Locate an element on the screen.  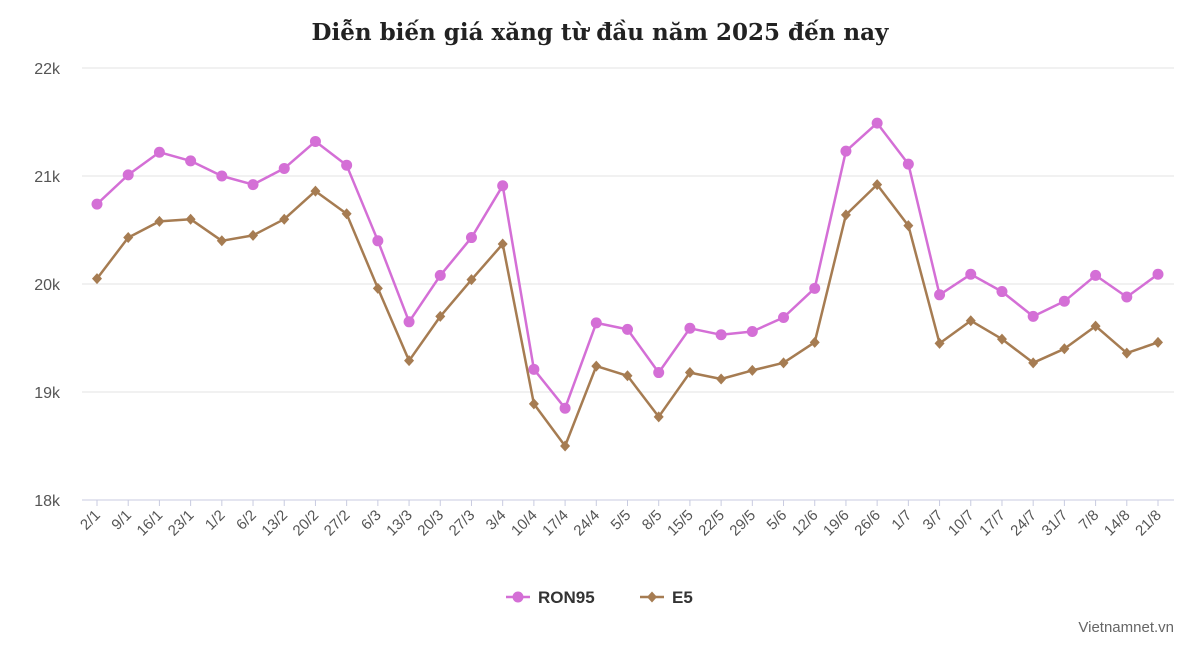
x-tick-label: 31/7 is located at coordinates (1055, 523).